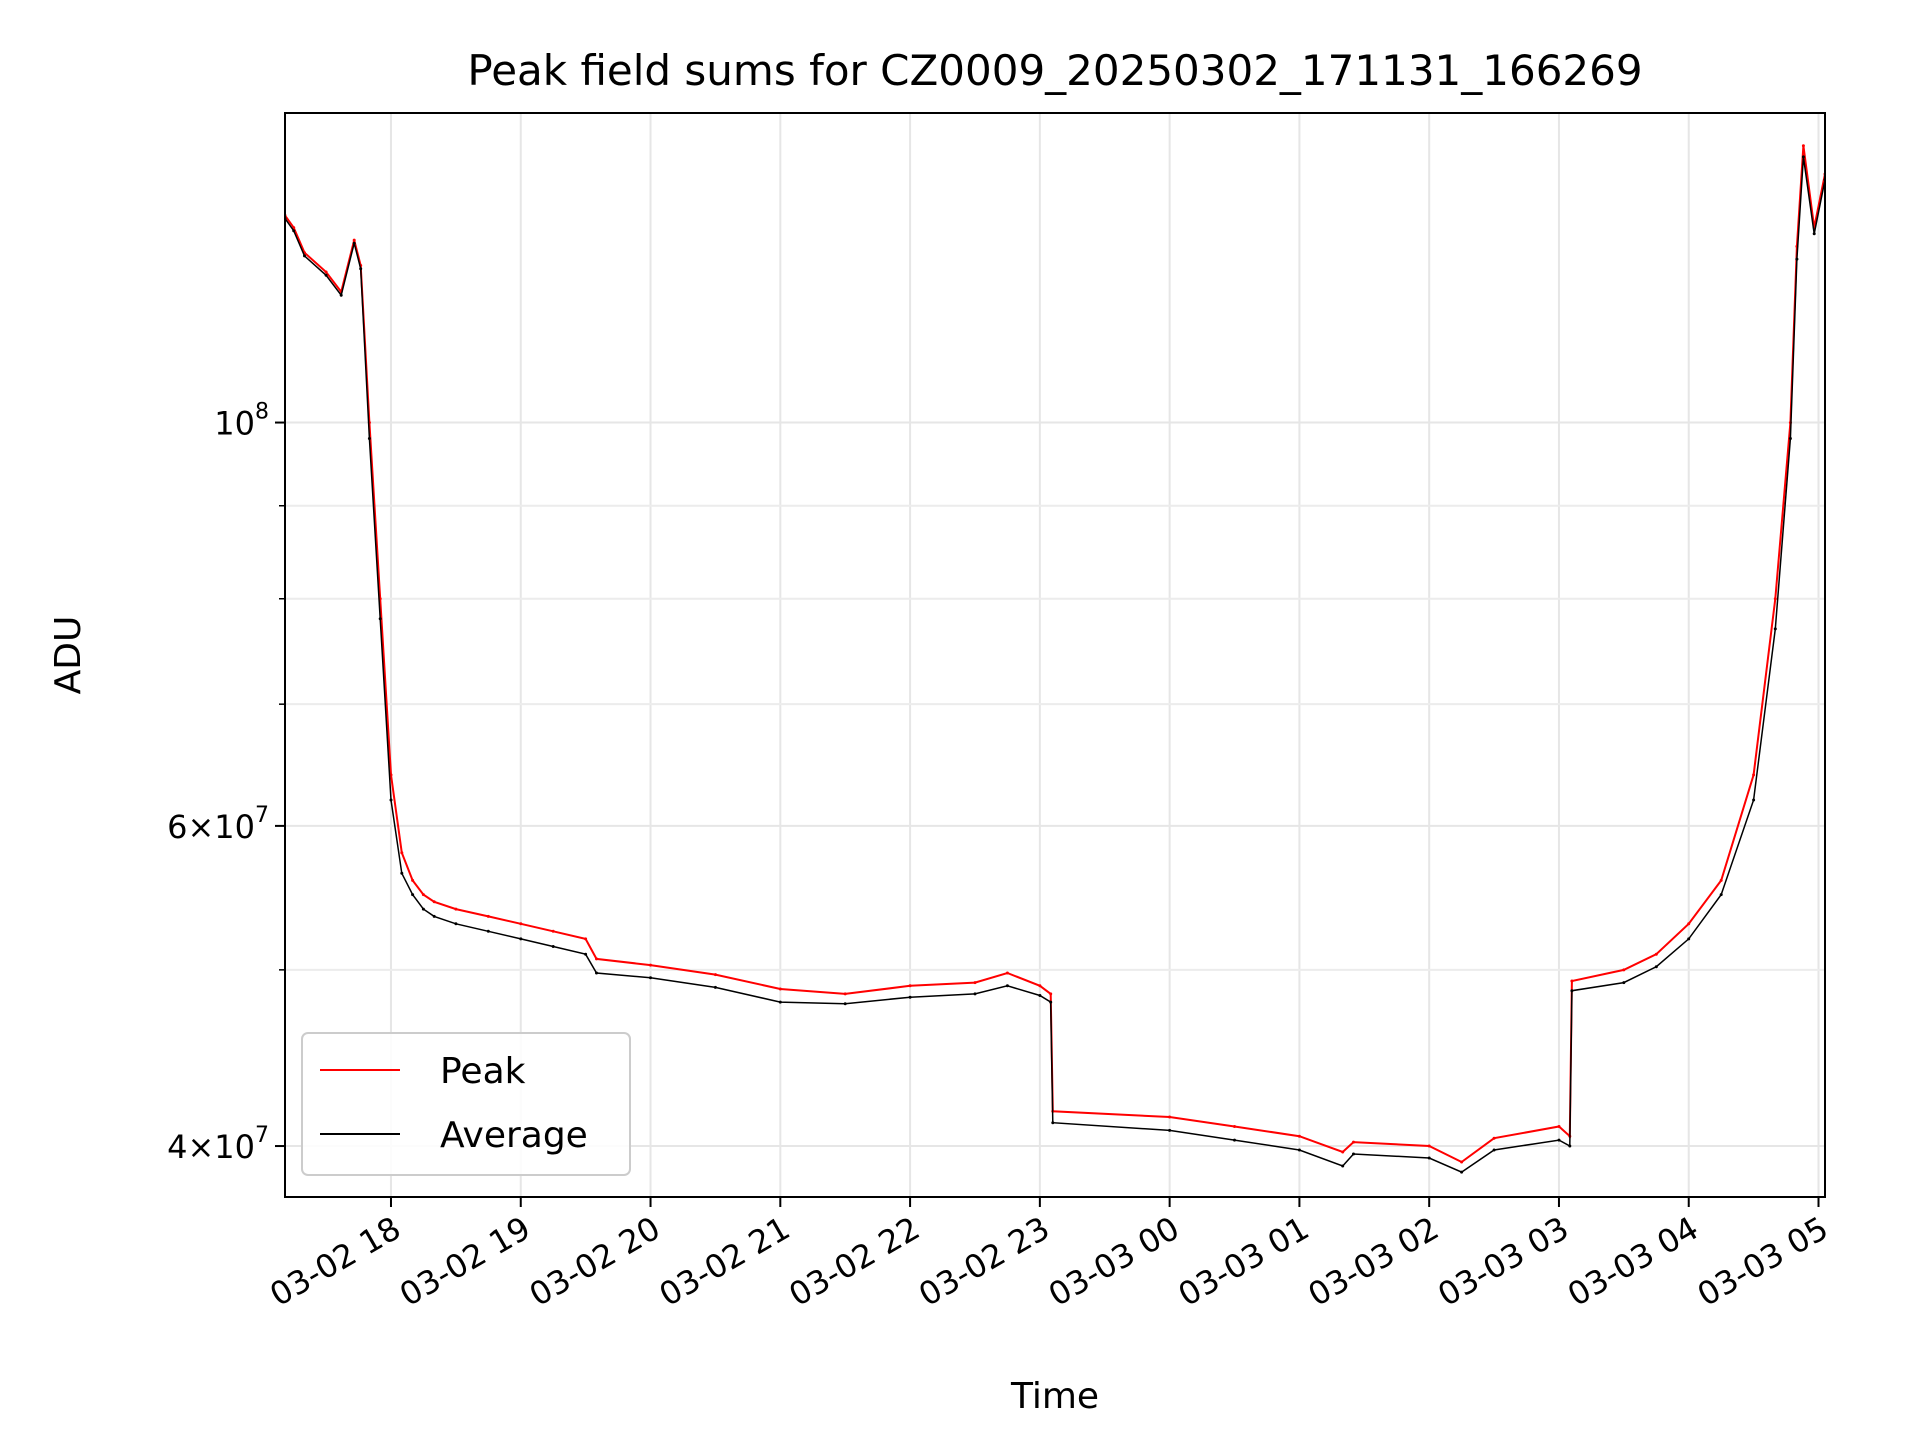 Image resolution: width=1920 pixels, height=1445 pixels. Describe the element at coordinates (483, 1071) in the screenshot. I see `legend-label-peak: Peak` at that location.